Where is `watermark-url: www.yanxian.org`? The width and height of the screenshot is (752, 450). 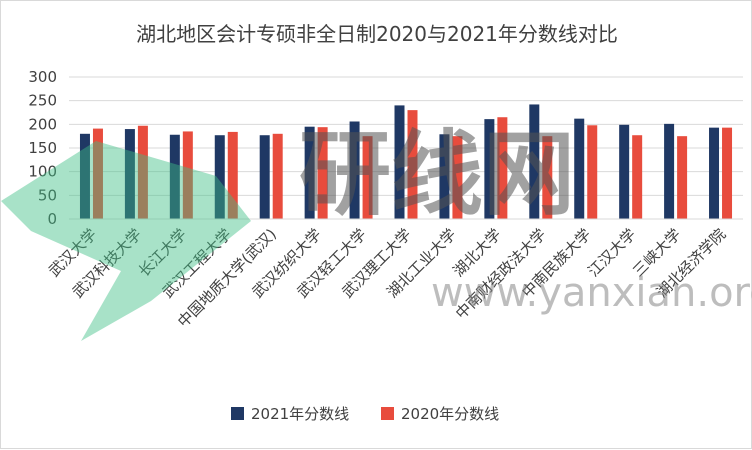 watermark-url: www.yanxian.org is located at coordinates (591, 293).